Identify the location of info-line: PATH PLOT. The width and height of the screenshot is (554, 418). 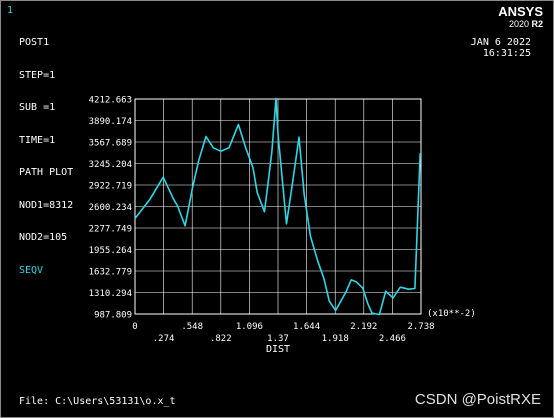
(46, 172).